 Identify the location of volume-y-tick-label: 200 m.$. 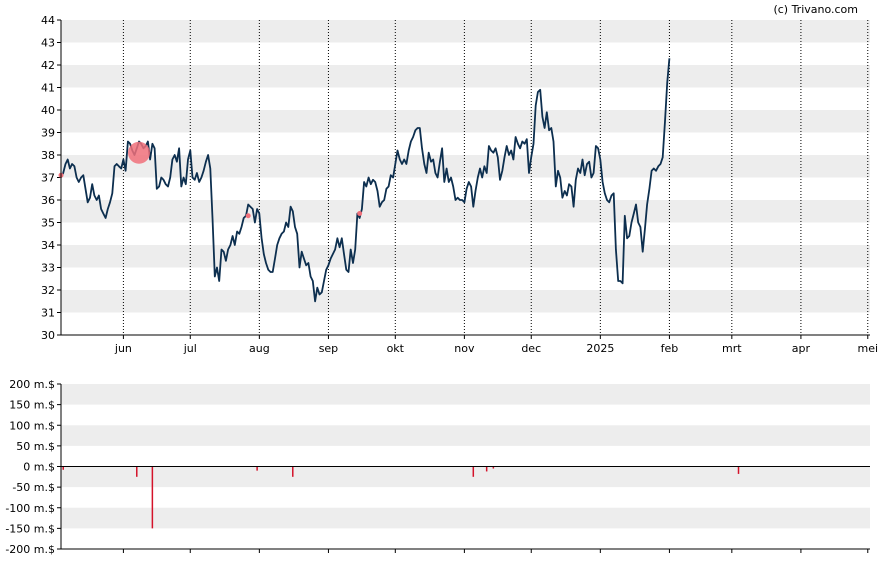
(32, 384).